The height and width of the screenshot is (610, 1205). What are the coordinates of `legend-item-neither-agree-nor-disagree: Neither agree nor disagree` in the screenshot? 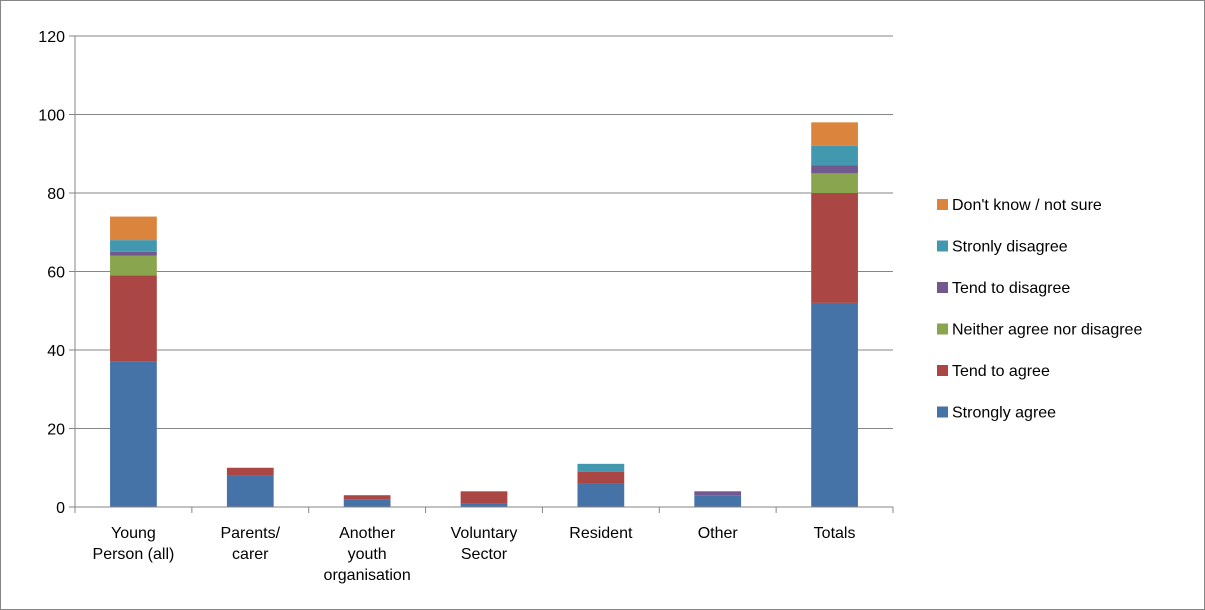 It's located at (1039, 330).